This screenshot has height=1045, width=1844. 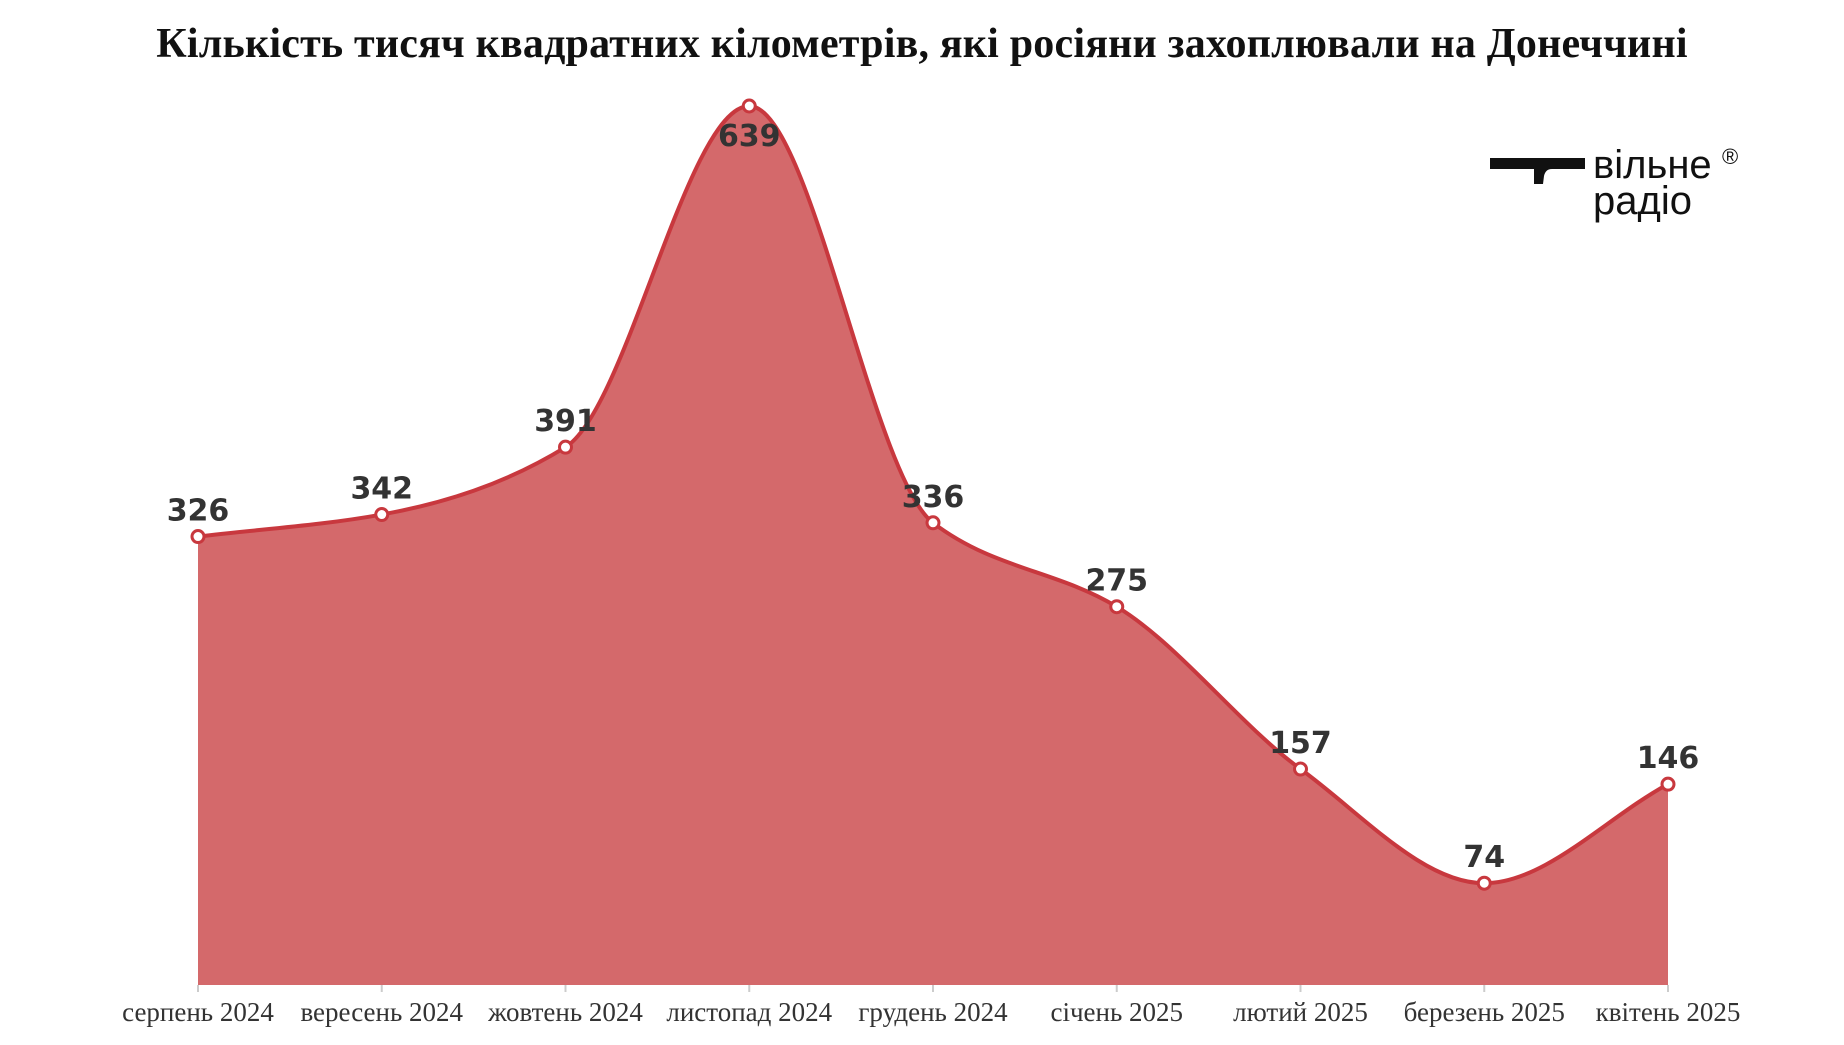 What do you see at coordinates (1300, 743) in the screenshot?
I see `data-label: 157` at bounding box center [1300, 743].